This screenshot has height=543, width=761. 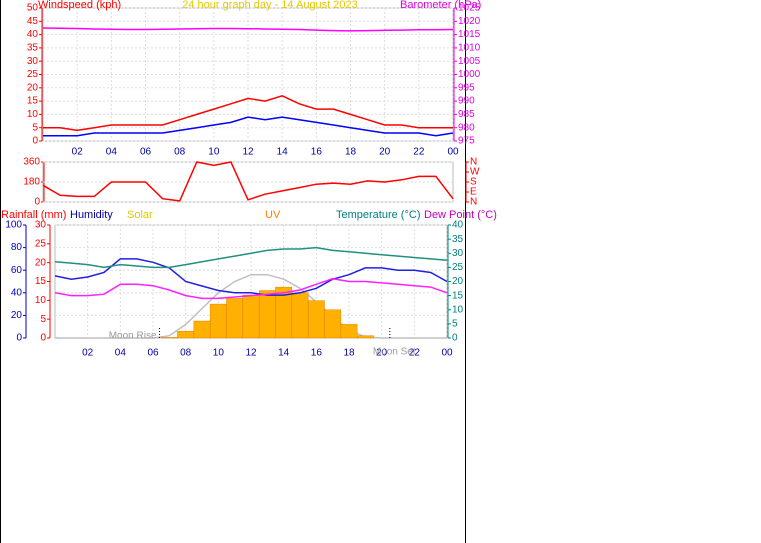 I want to click on y2-tick-label: 1020, so click(x=469, y=21).